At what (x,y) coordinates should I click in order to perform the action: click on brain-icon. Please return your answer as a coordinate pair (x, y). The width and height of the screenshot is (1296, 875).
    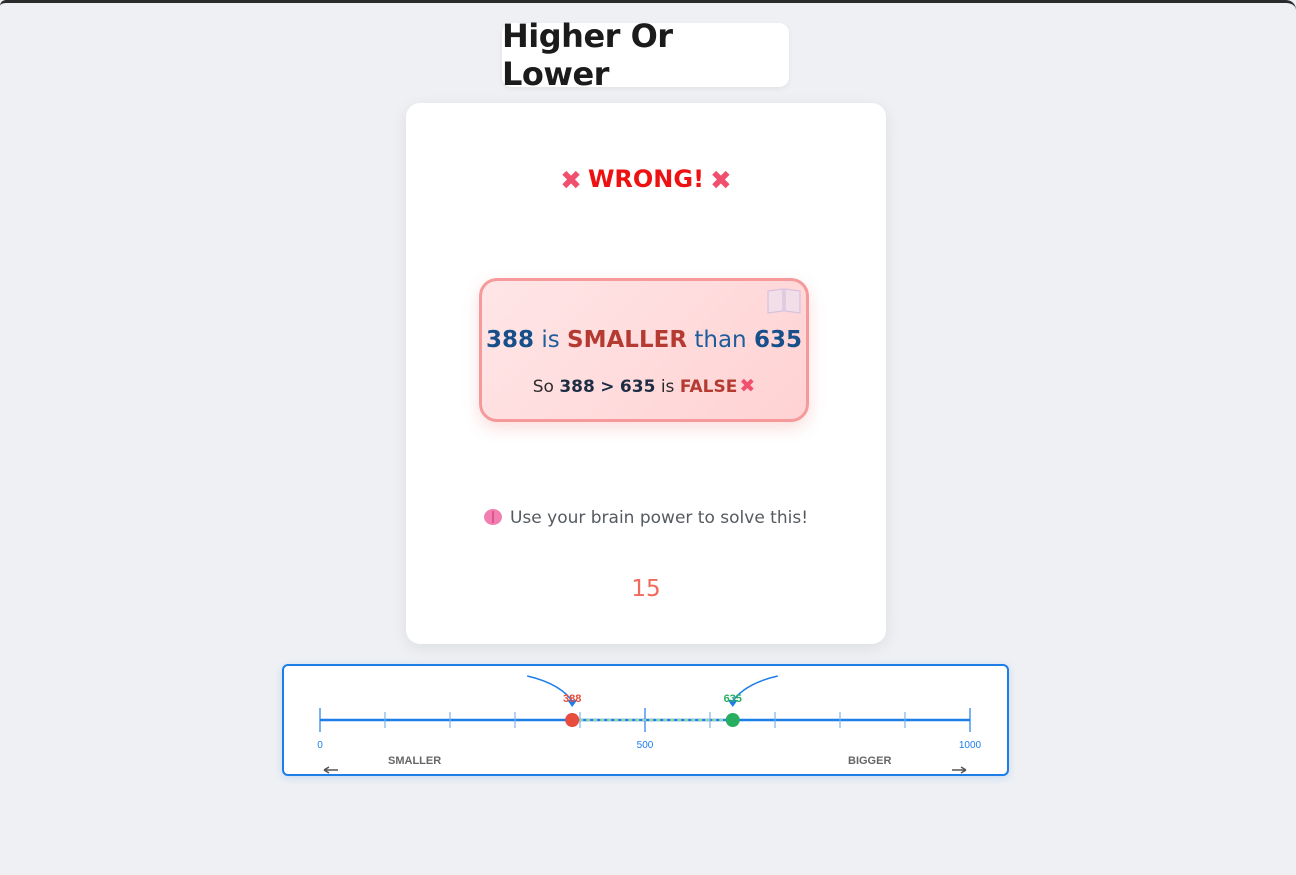
    Looking at the image, I should click on (492, 517).